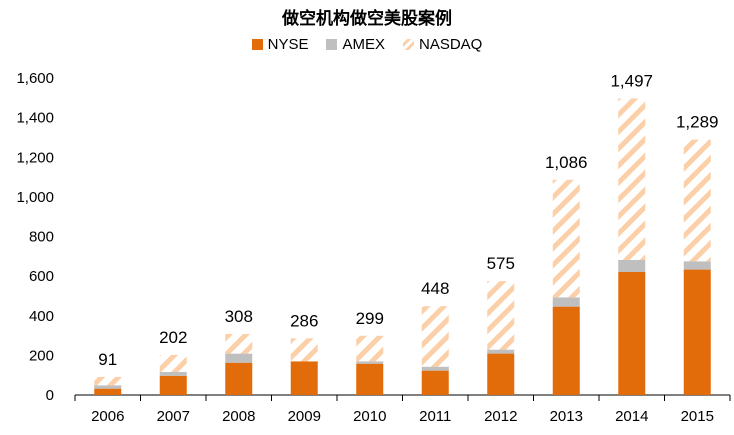 The width and height of the screenshot is (734, 435). I want to click on bar-nasdaq-2008, so click(239, 343).